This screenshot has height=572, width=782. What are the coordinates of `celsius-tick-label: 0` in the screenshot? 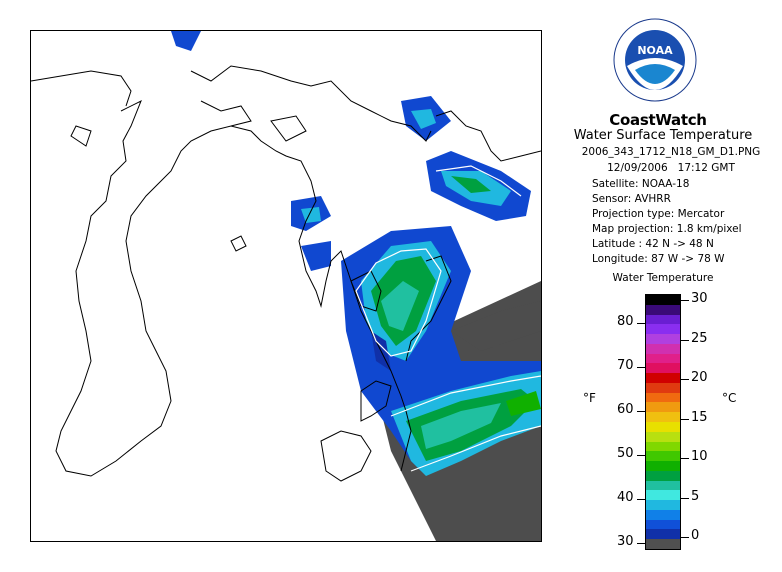 It's located at (695, 535).